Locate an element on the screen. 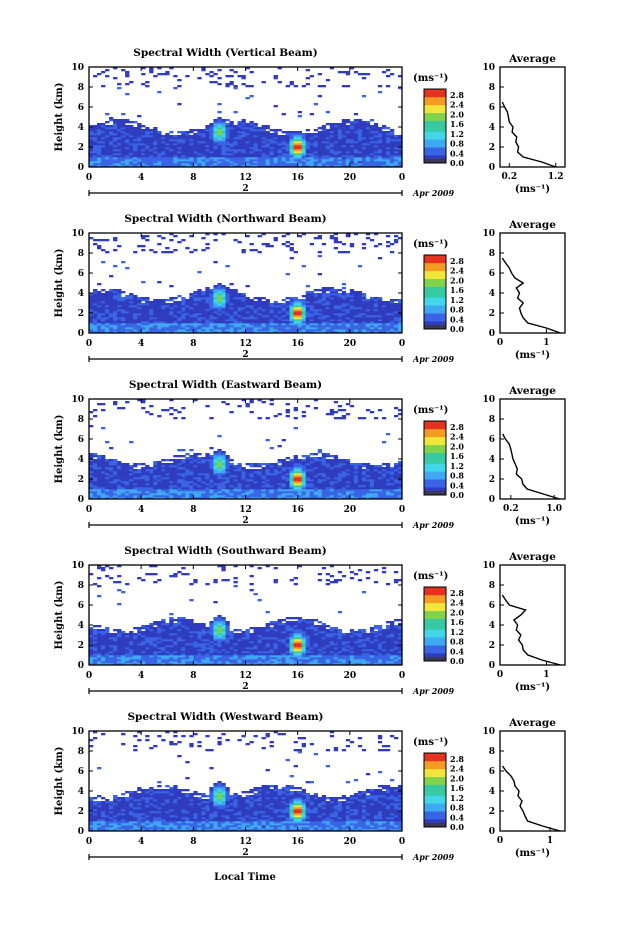  y-tick-label: 10 is located at coordinates (77, 68).